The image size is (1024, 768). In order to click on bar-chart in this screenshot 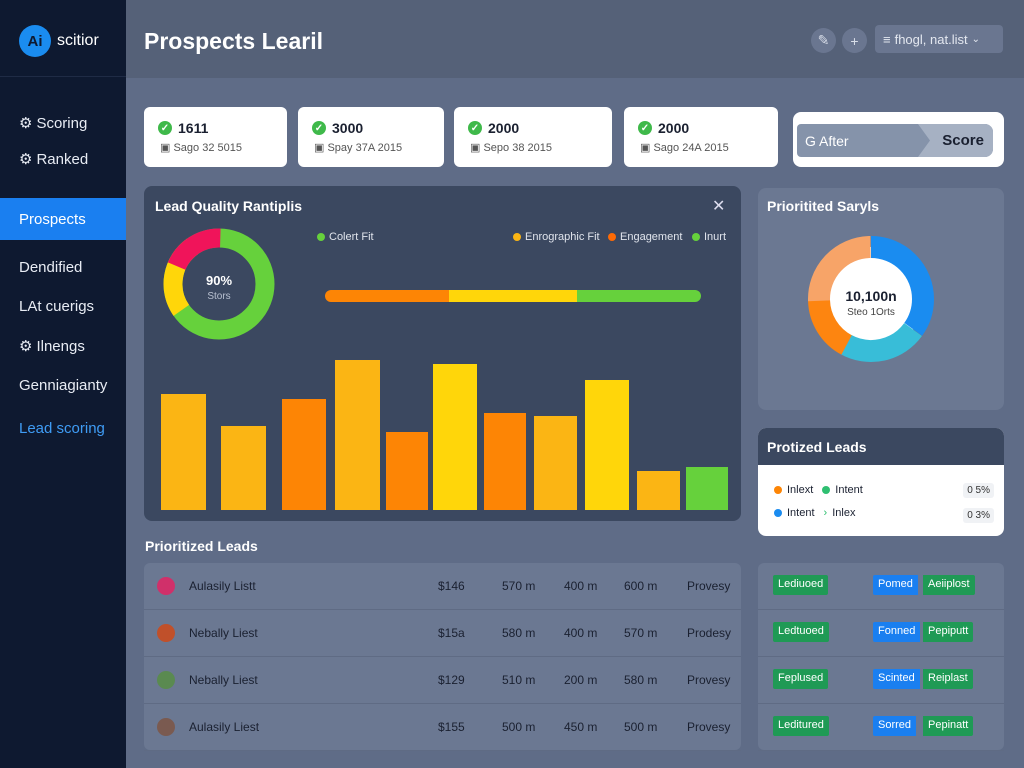, I will do `click(444, 435)`.